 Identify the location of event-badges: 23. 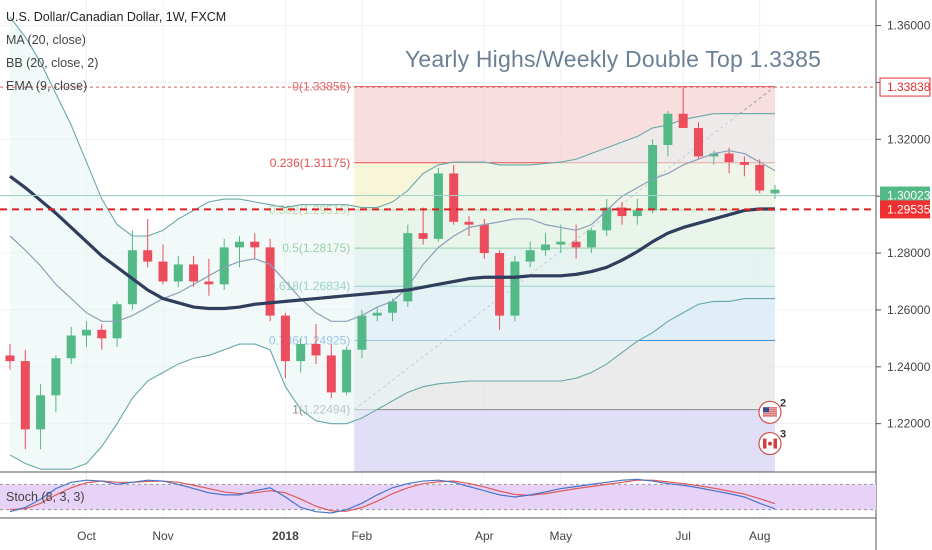
(772, 426).